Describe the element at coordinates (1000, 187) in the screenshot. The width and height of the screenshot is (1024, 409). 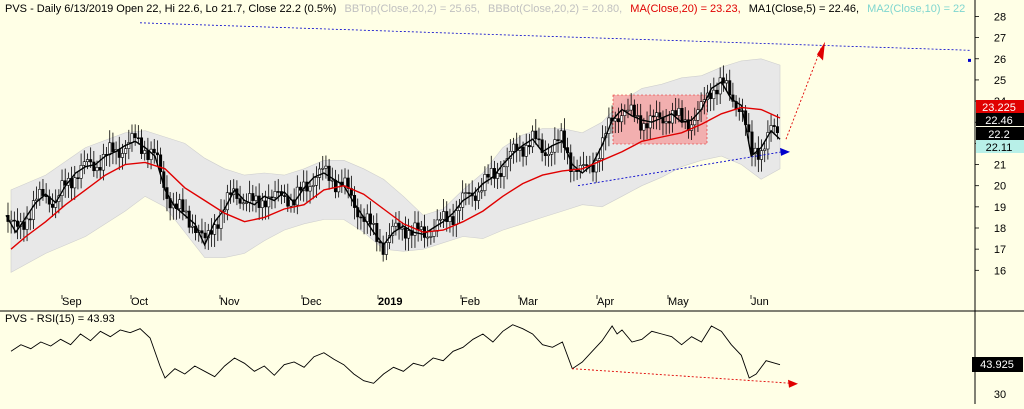
I see `y-tick-label: 20` at that location.